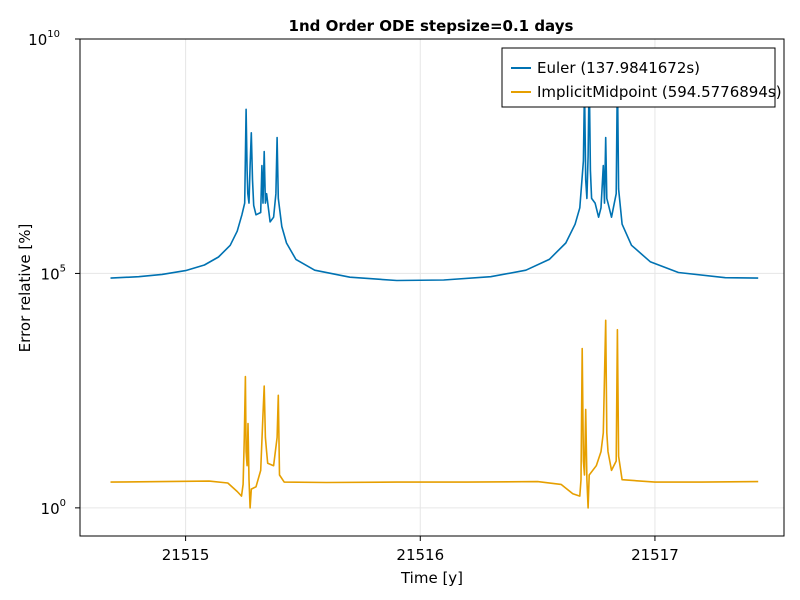 This screenshot has height=600, width=800. I want to click on legend-label-0: Euler (137.9841672s), so click(618, 68).